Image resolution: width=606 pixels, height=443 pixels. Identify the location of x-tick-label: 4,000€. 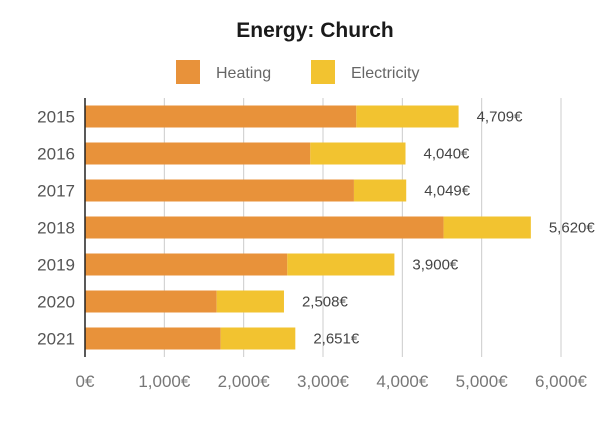
(402, 381).